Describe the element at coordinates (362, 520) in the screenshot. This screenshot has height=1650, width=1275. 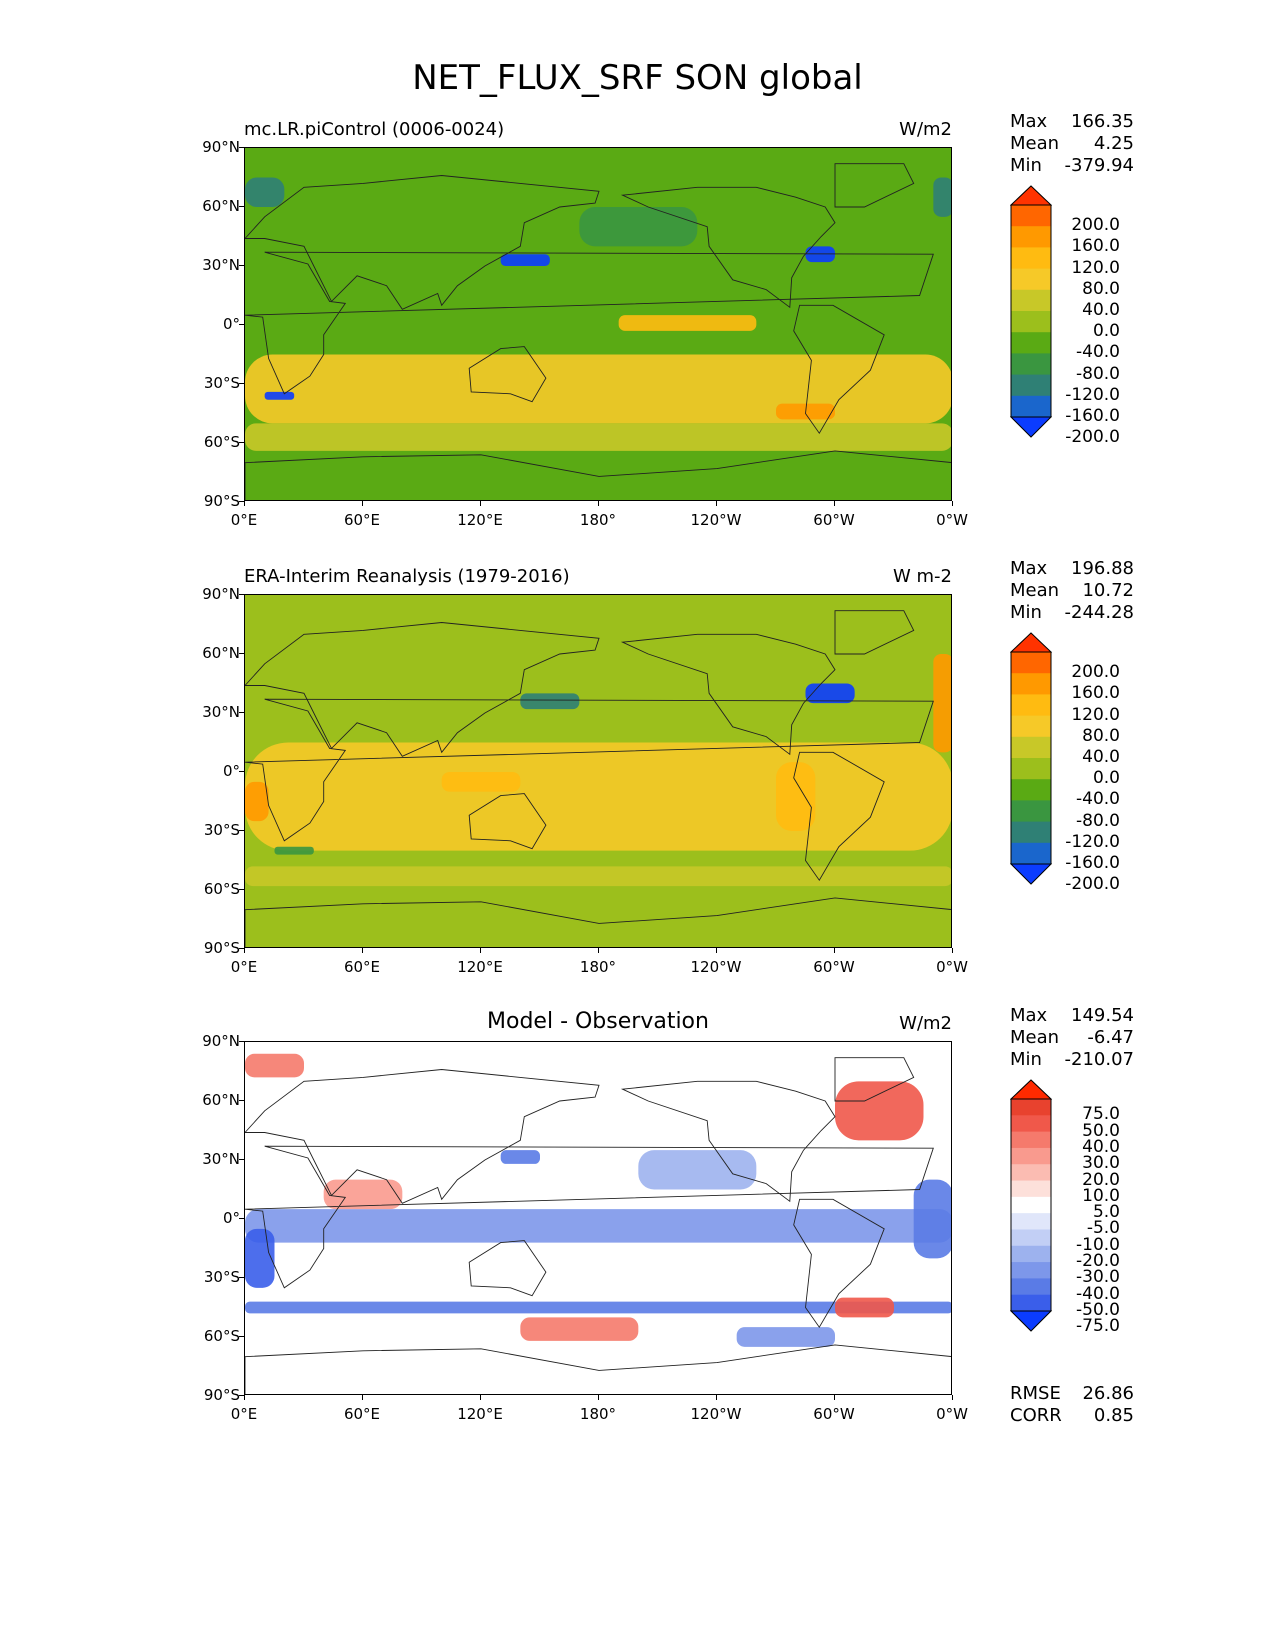
I see `x-tick-label: 60°E` at that location.